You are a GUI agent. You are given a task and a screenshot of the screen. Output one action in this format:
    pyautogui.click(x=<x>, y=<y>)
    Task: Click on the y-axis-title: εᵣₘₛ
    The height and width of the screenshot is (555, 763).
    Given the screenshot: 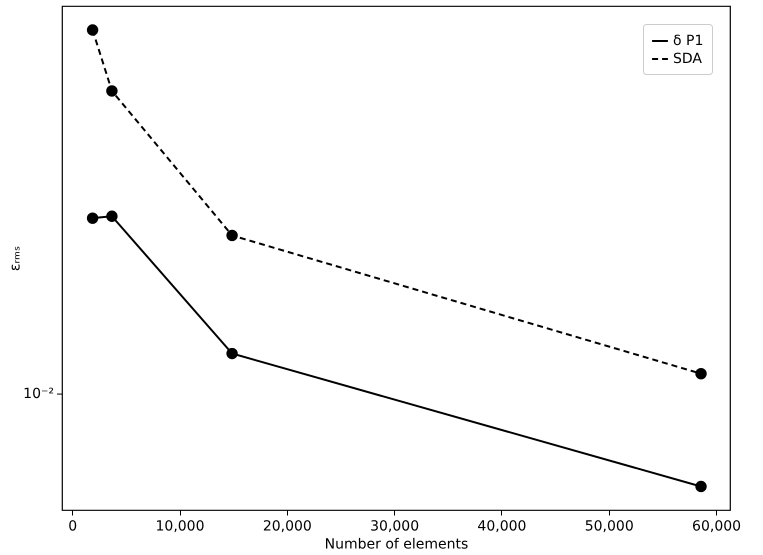 What is the action you would take?
    pyautogui.click(x=16, y=259)
    